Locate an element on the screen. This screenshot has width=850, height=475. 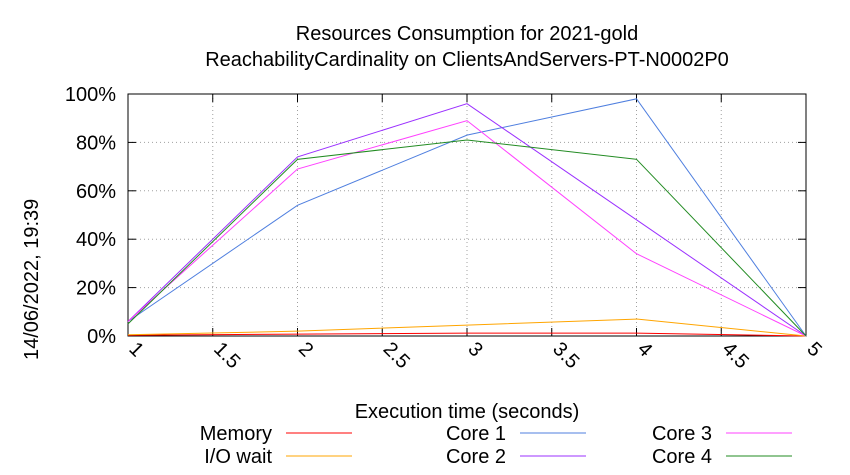
x-tick-label: 1 is located at coordinates (135, 349).